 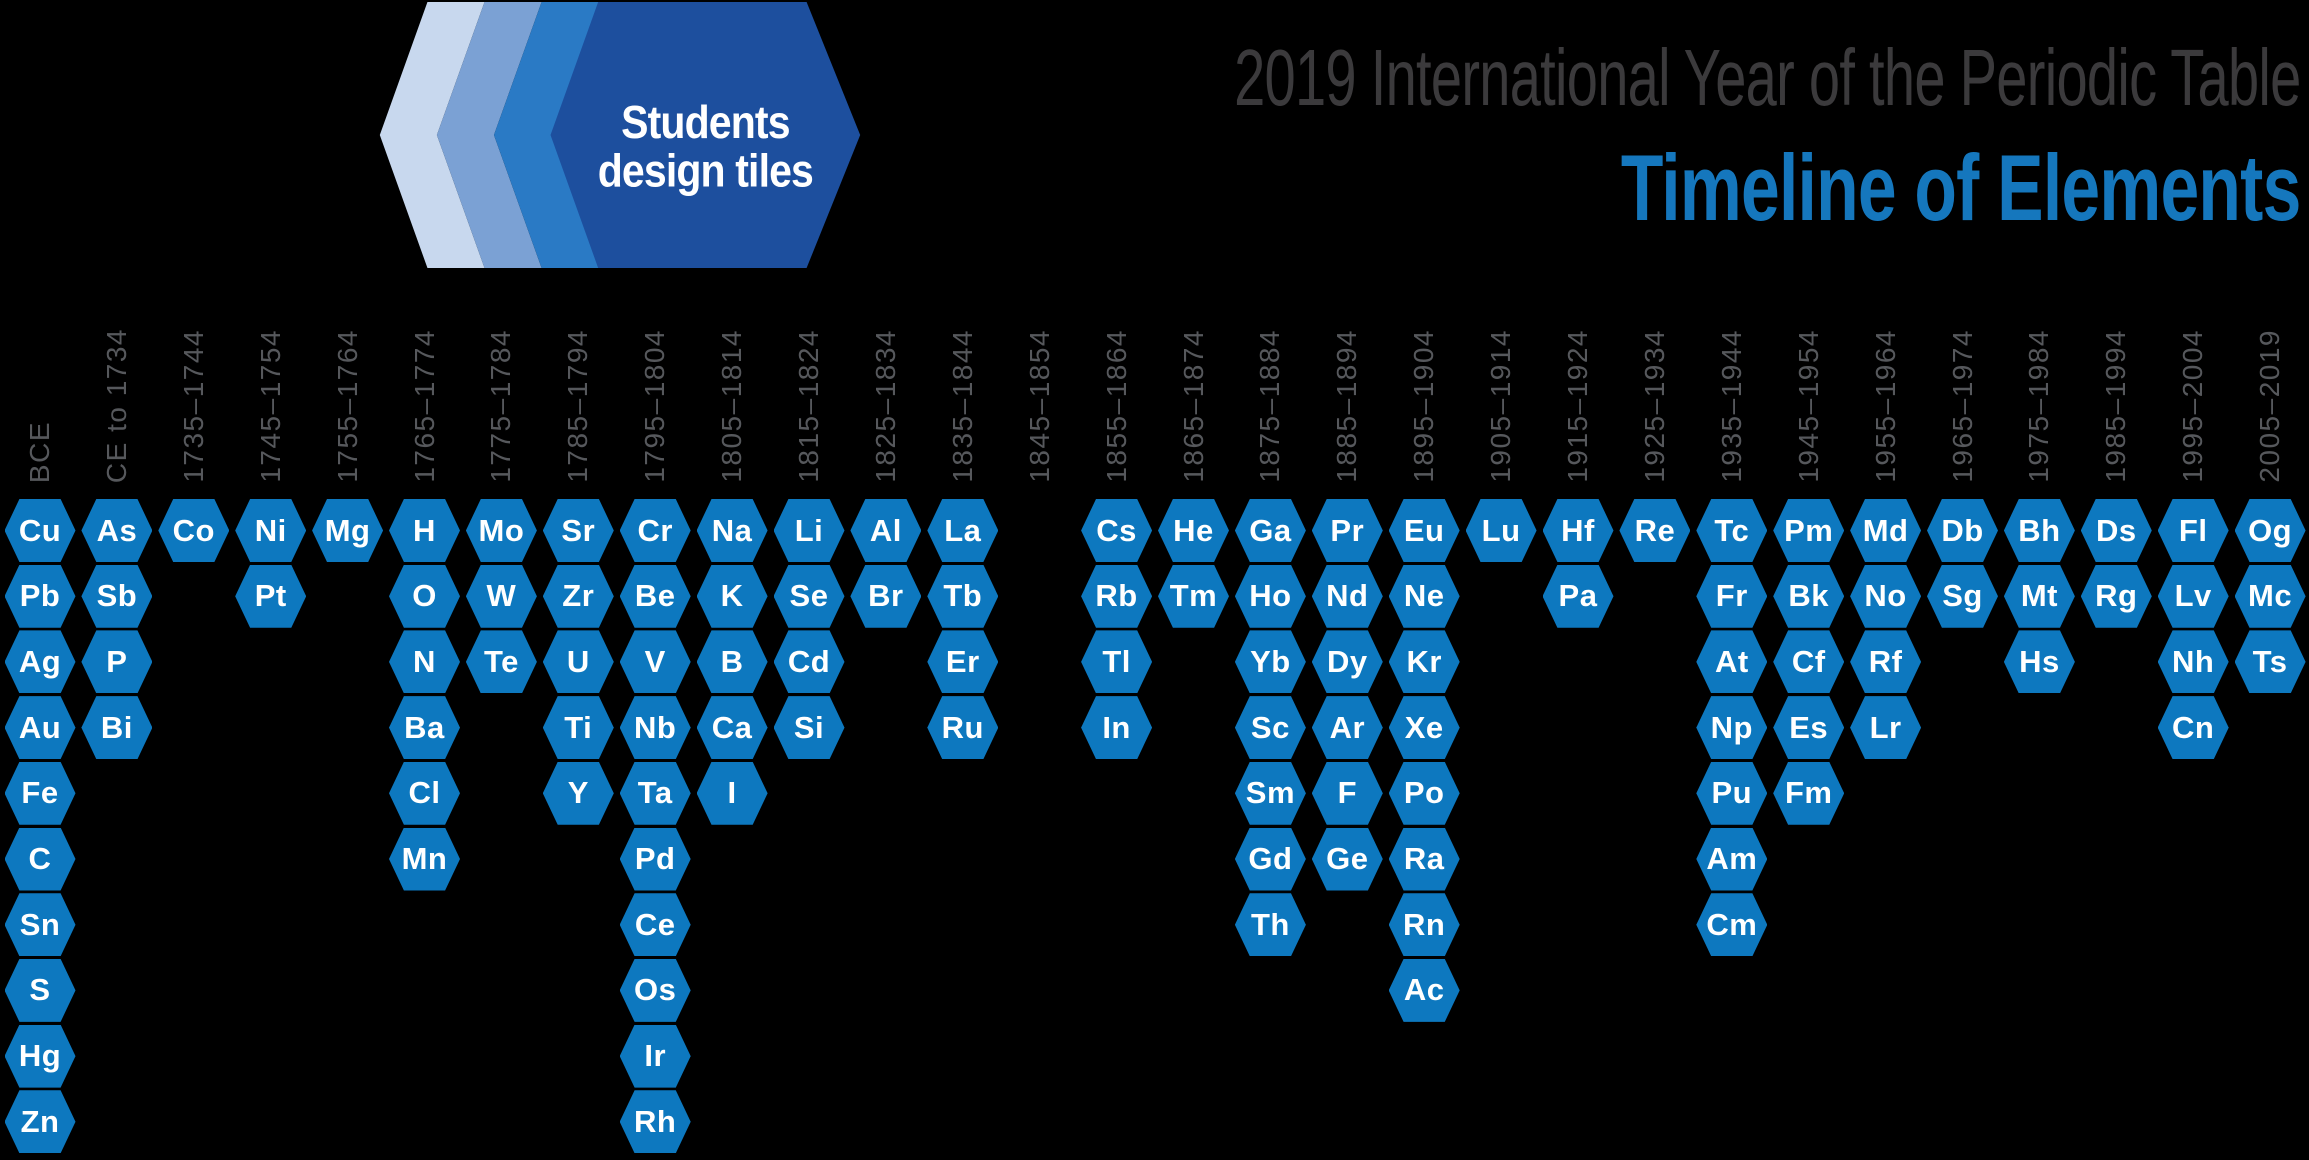 What do you see at coordinates (962, 406) in the screenshot?
I see `timeline-period-label: 1835–1844` at bounding box center [962, 406].